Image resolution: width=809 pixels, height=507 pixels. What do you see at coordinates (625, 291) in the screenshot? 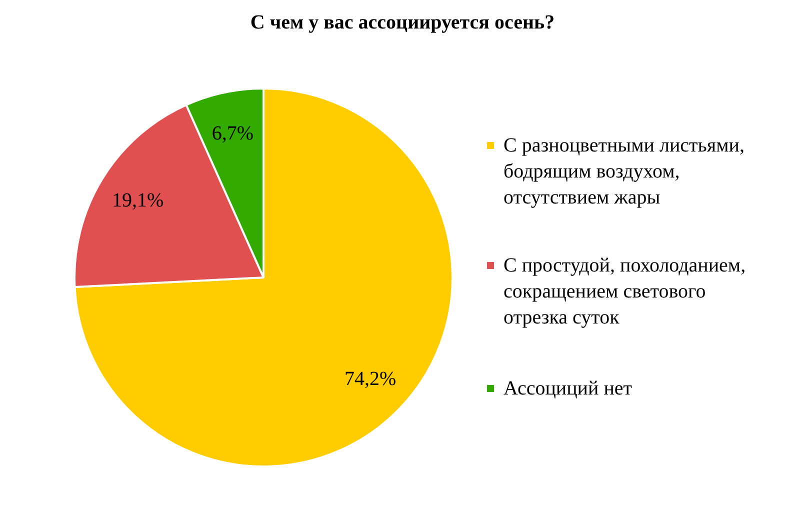
I see `legend-label: С простудой, похолоданием, сокращением светового отрезка суток` at bounding box center [625, 291].